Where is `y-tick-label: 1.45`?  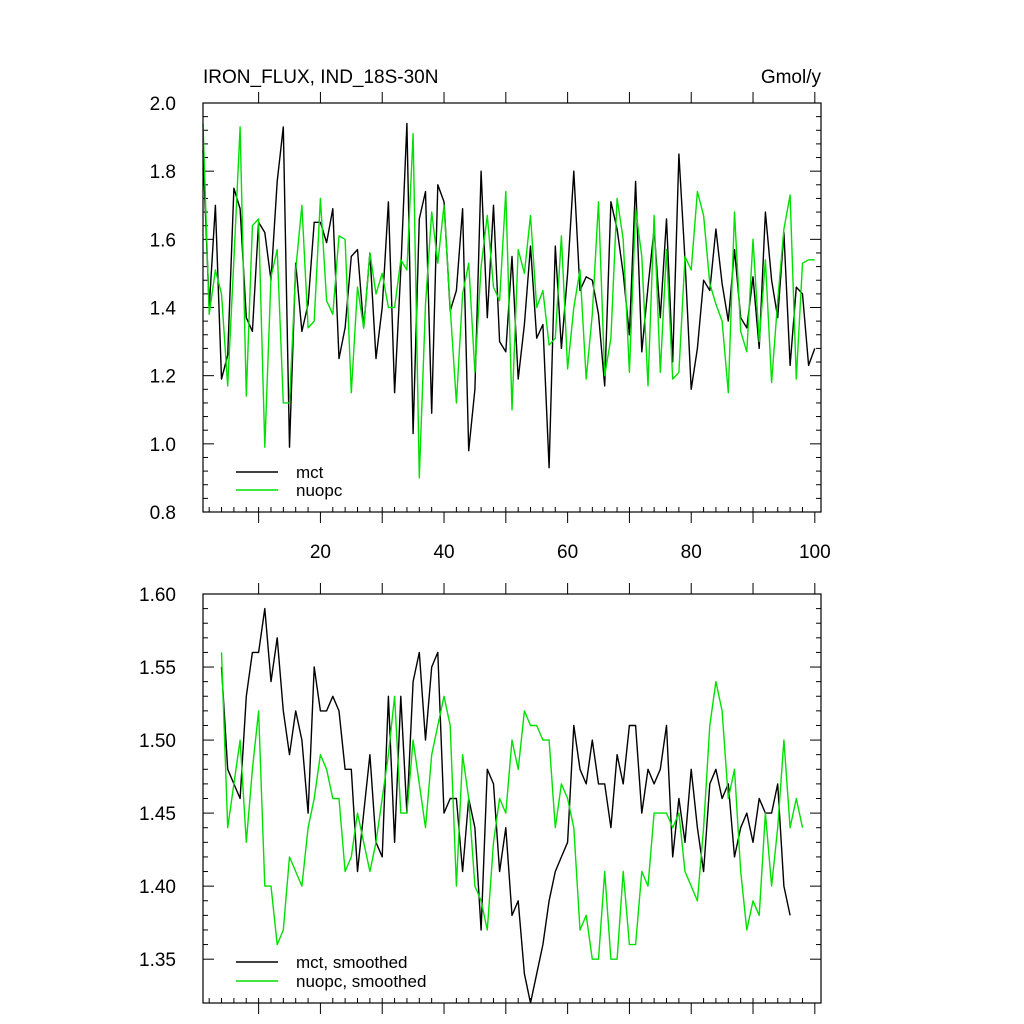 y-tick-label: 1.45 is located at coordinates (157, 814).